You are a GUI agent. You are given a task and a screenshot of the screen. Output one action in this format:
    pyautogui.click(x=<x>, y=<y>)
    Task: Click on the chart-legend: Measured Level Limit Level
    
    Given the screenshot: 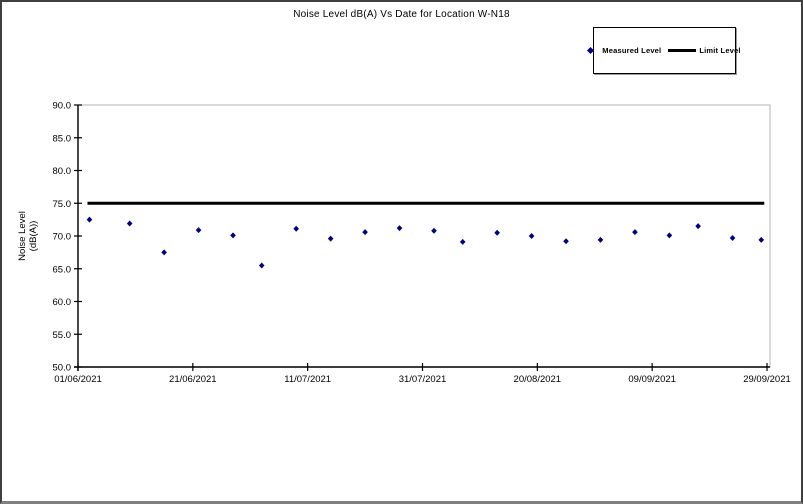 What is the action you would take?
    pyautogui.click(x=664, y=50)
    